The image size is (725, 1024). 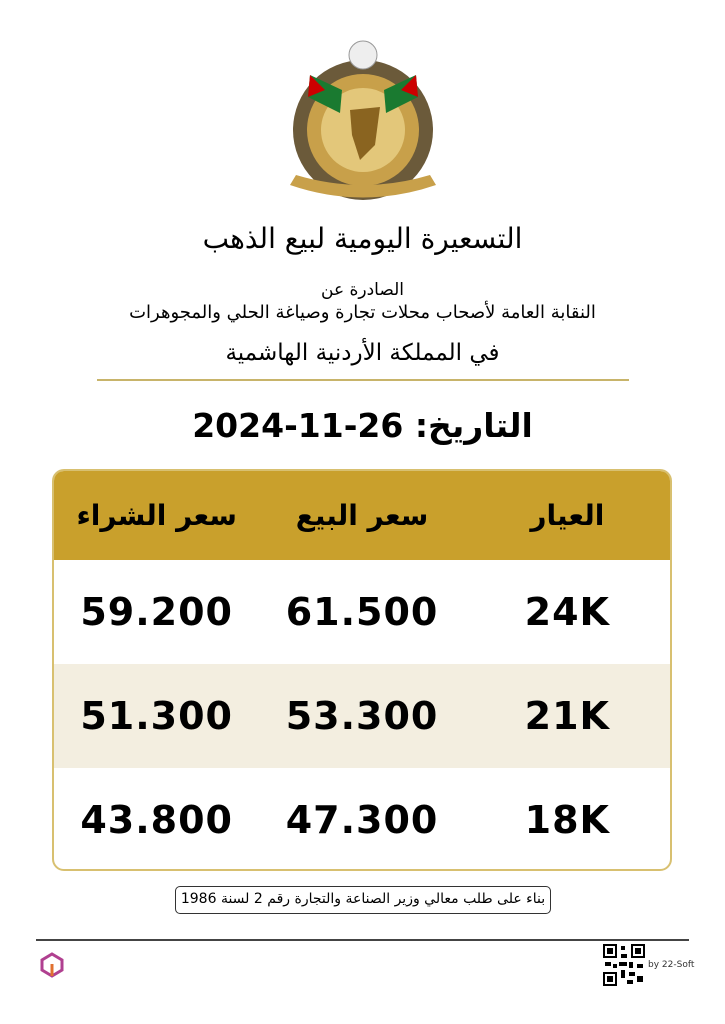 I want to click on table-header: العيار سعر البيع سعر الشراء, so click(x=362, y=515).